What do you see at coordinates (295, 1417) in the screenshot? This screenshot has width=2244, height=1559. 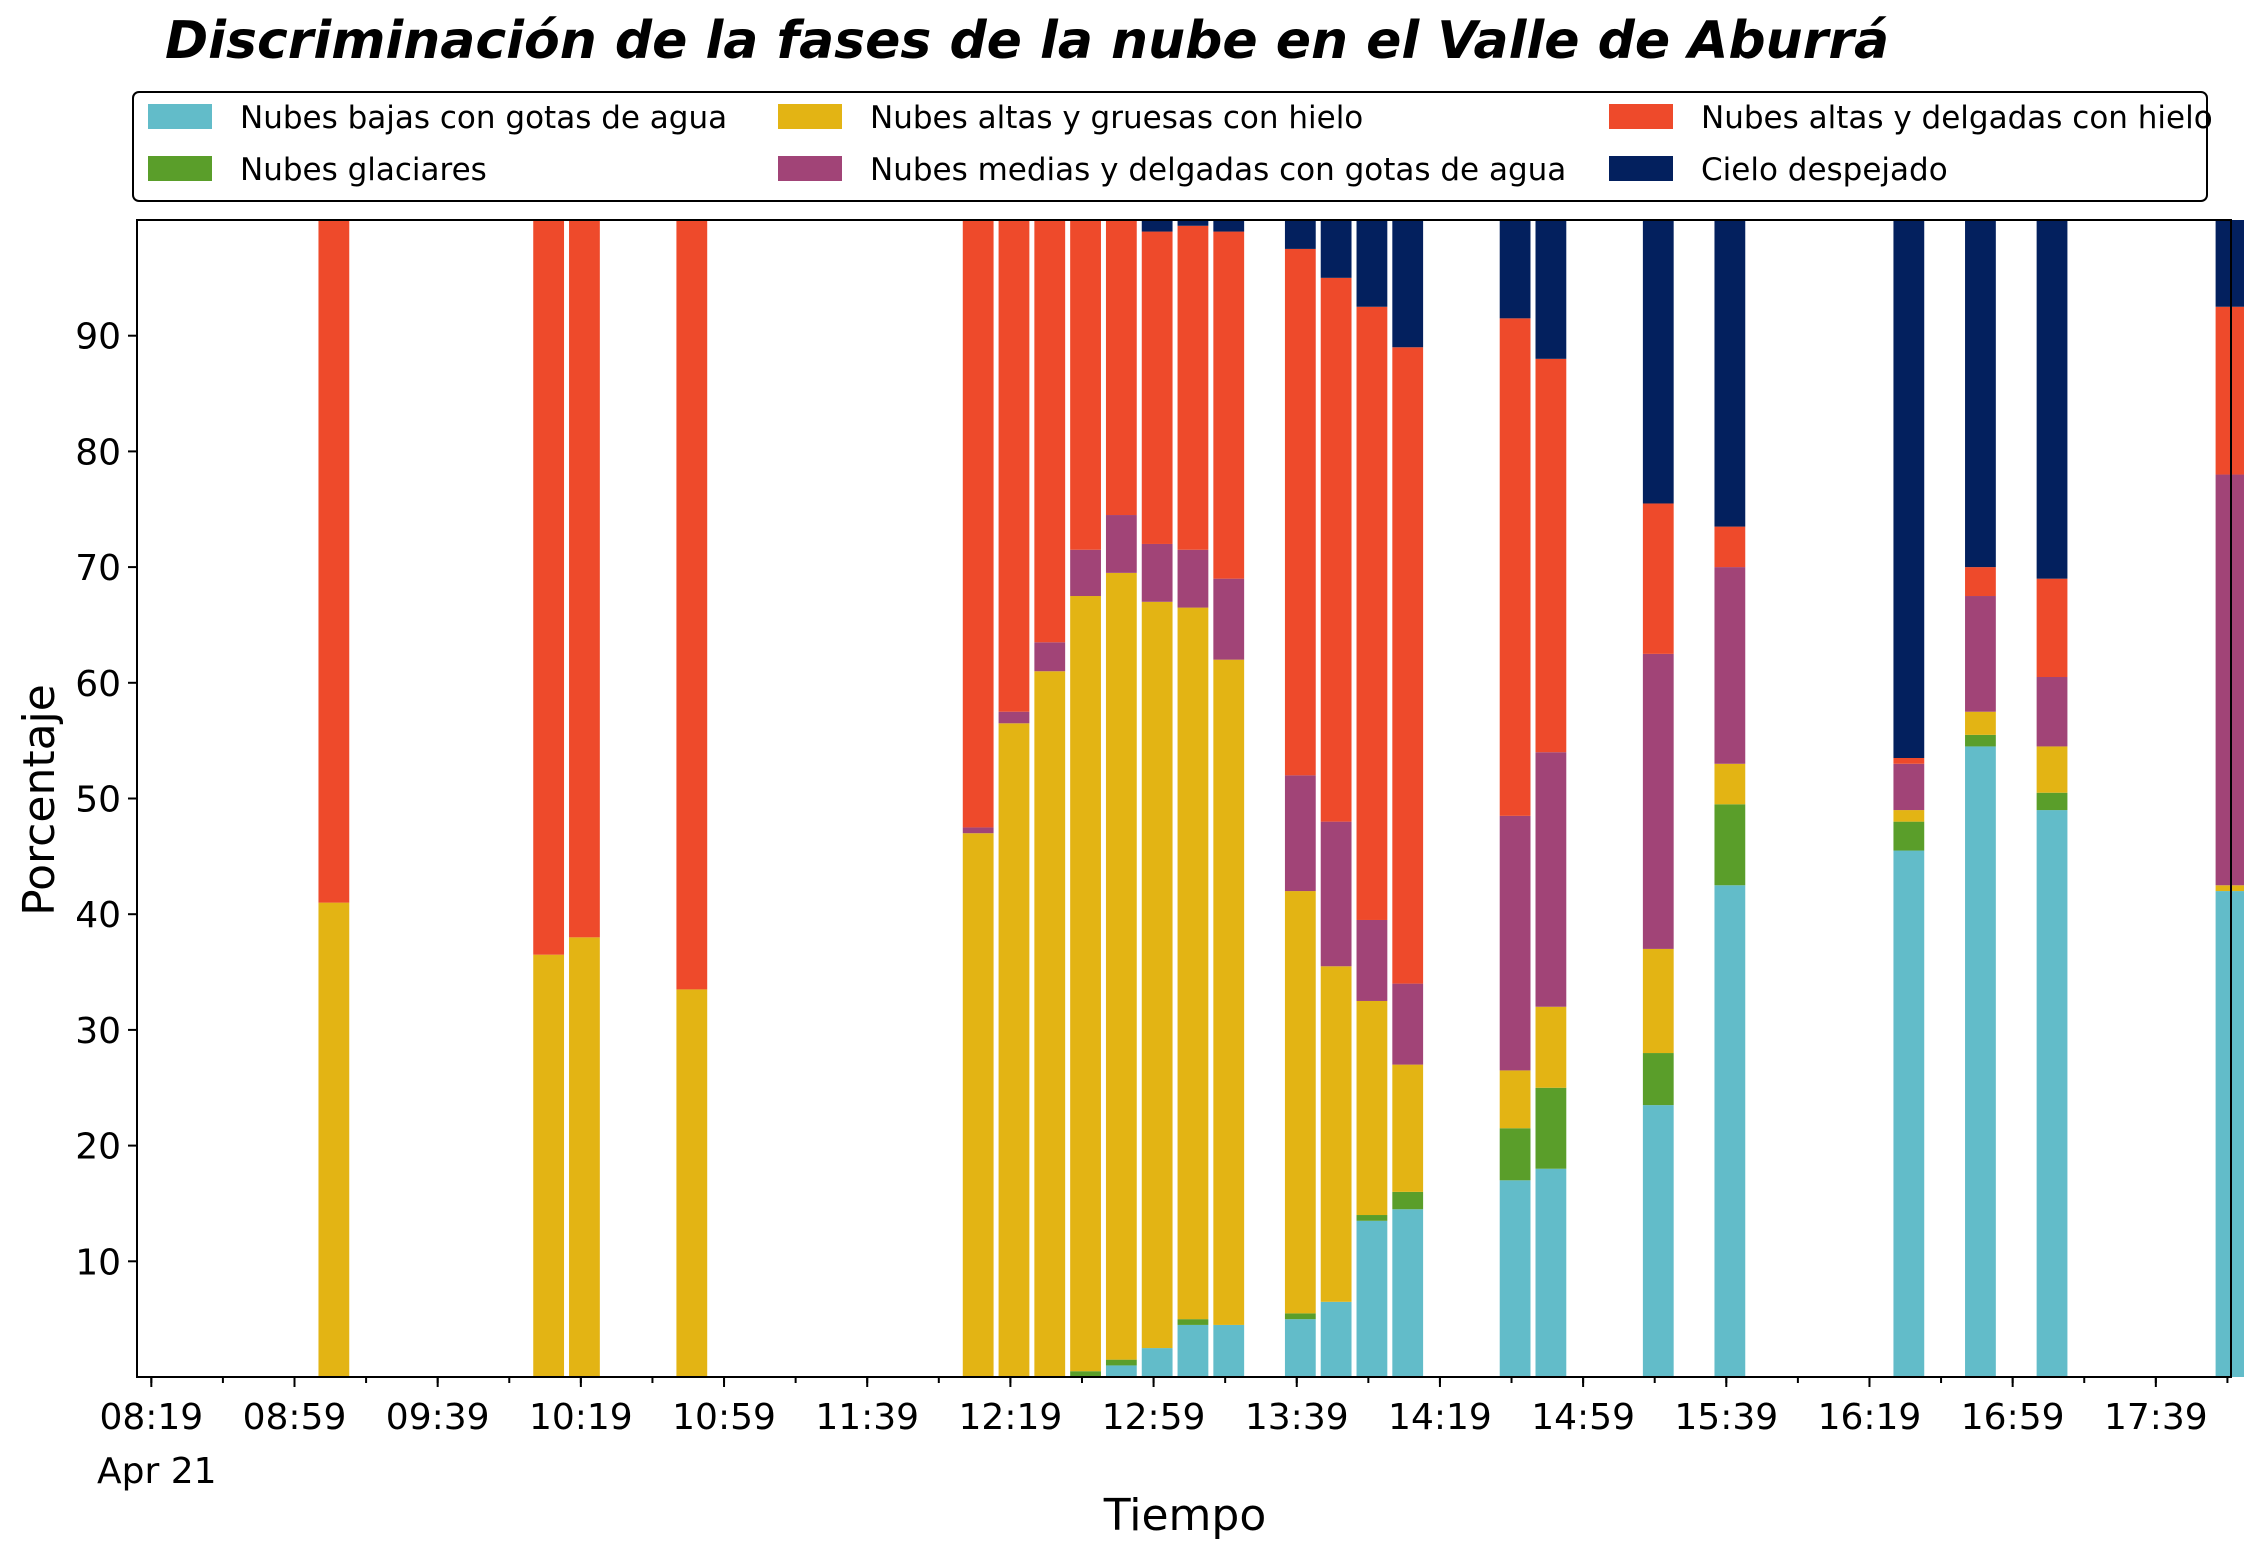 I see `x-tick-label: 08:59` at bounding box center [295, 1417].